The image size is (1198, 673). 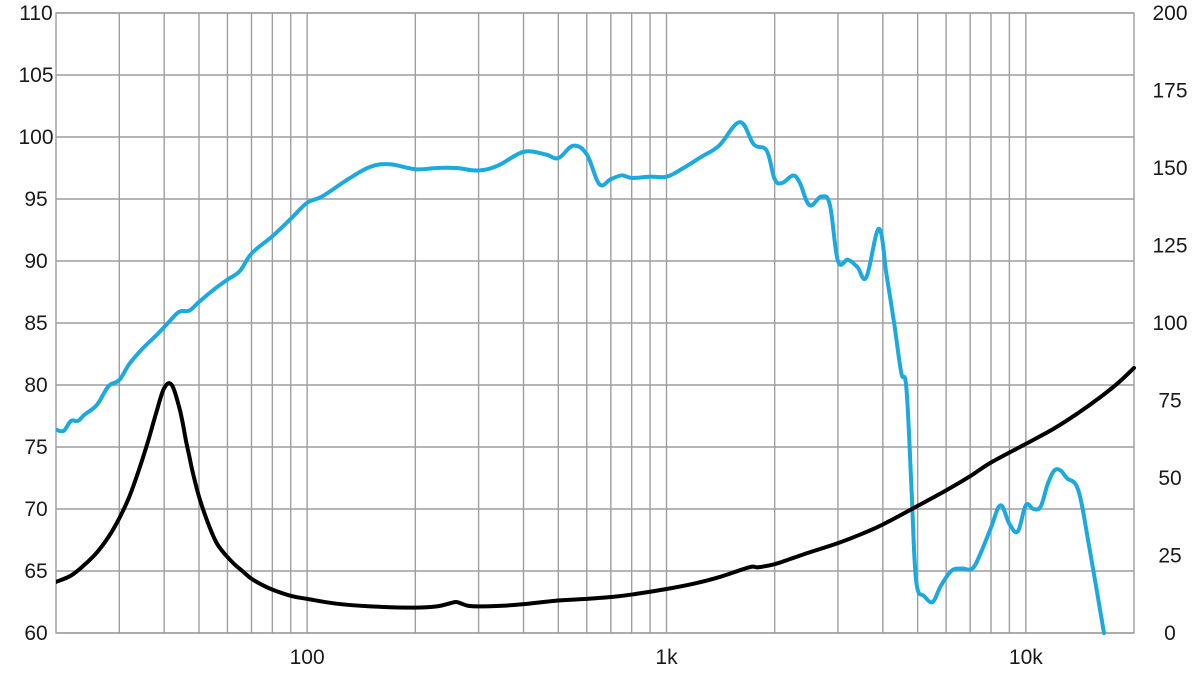 I want to click on y-tick-label: 85, so click(x=35, y=323).